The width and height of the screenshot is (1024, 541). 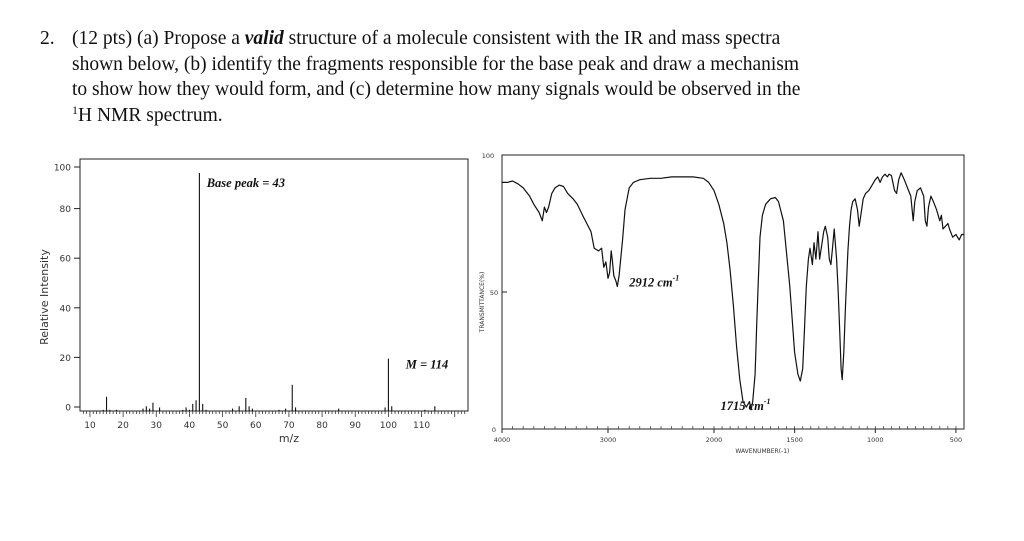 I want to click on ir-x-tick-label: 1000, so click(x=875, y=440).